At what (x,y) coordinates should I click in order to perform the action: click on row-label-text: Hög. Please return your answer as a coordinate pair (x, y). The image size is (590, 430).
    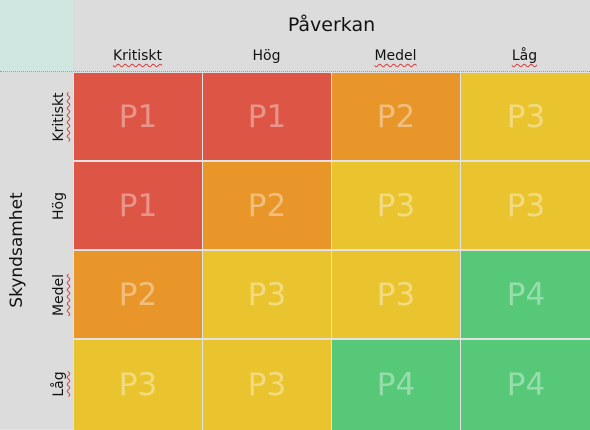
    Looking at the image, I should click on (59, 206).